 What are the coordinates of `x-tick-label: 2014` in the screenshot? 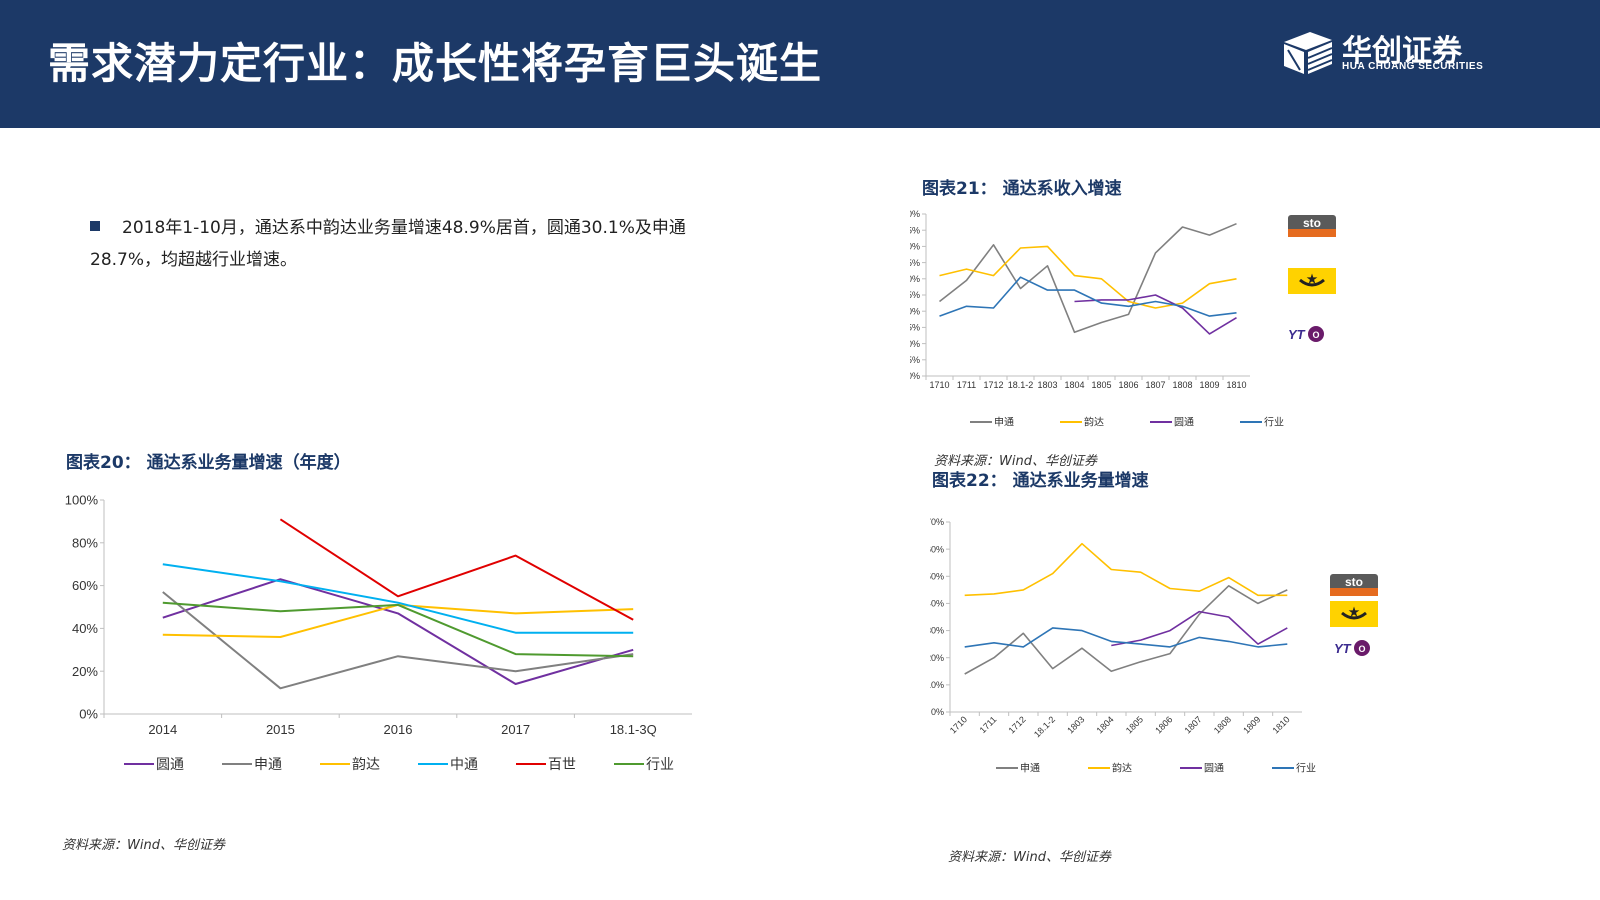 It's located at (162, 729).